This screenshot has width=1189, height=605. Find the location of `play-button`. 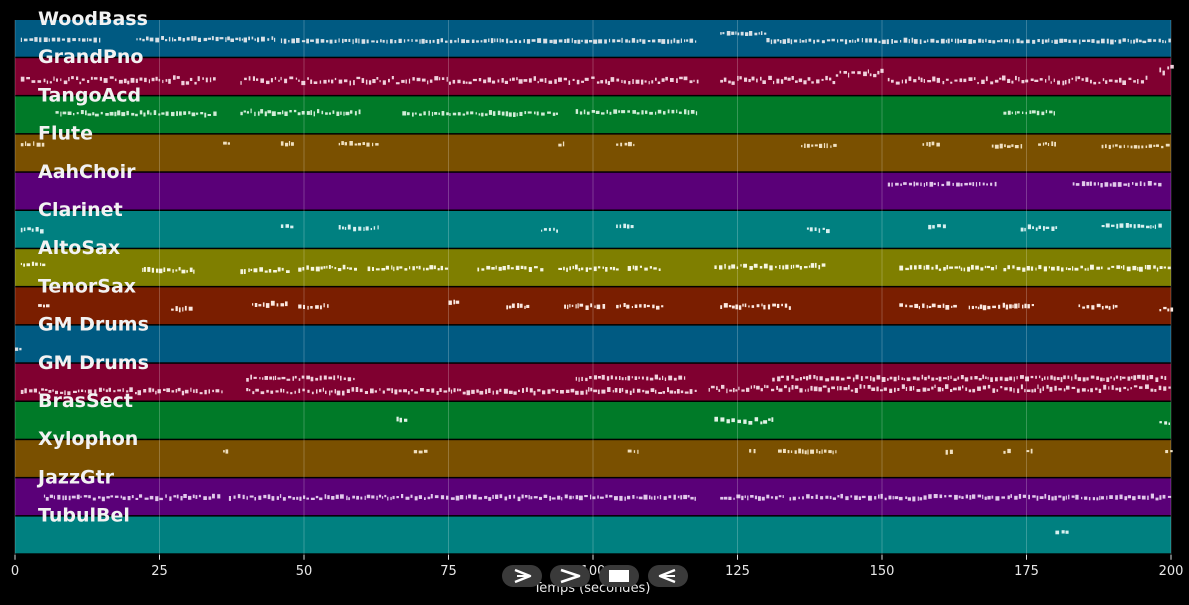

play-button is located at coordinates (522, 576).